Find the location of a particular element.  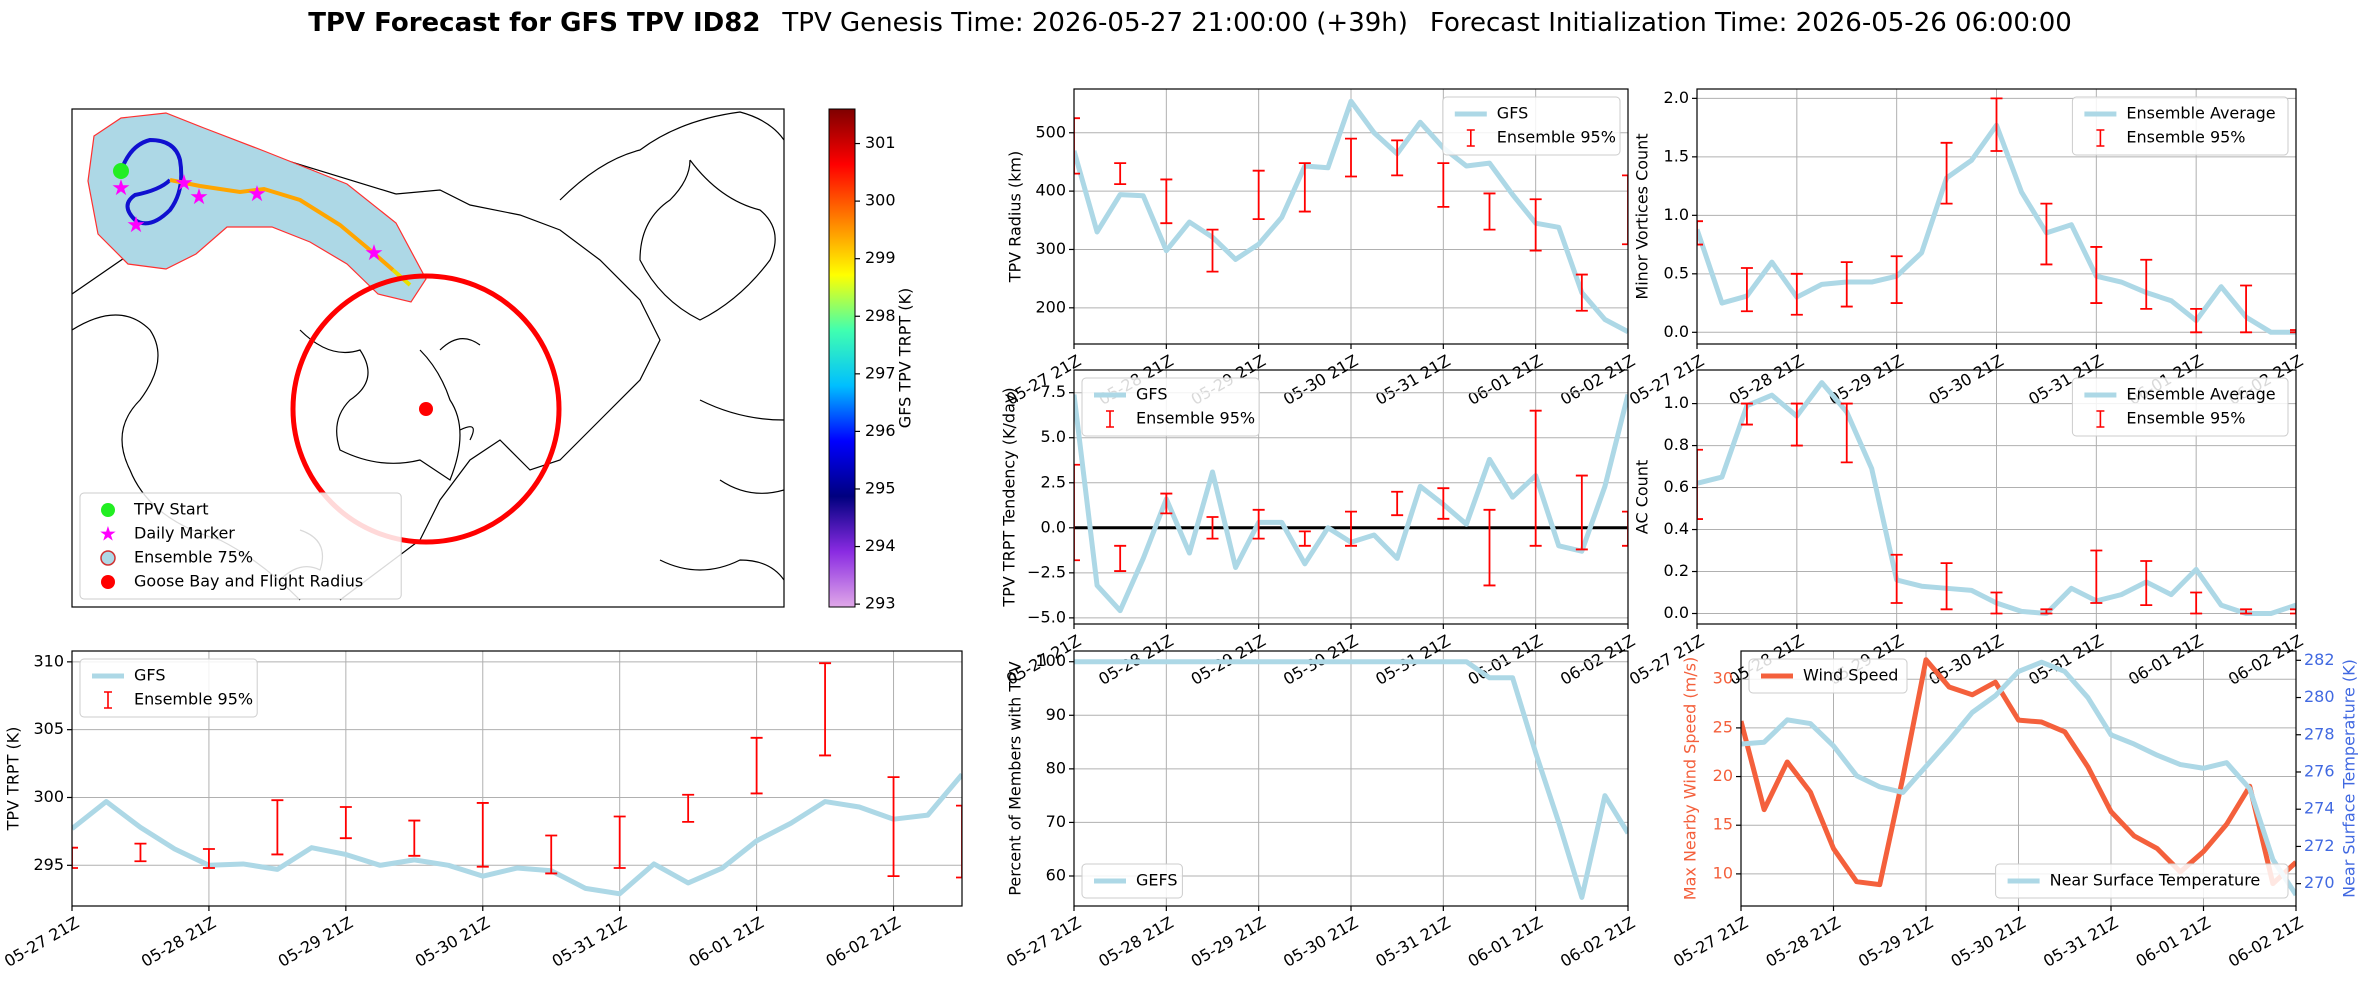

y-tick-label: 0.5 is located at coordinates (1676, 272).